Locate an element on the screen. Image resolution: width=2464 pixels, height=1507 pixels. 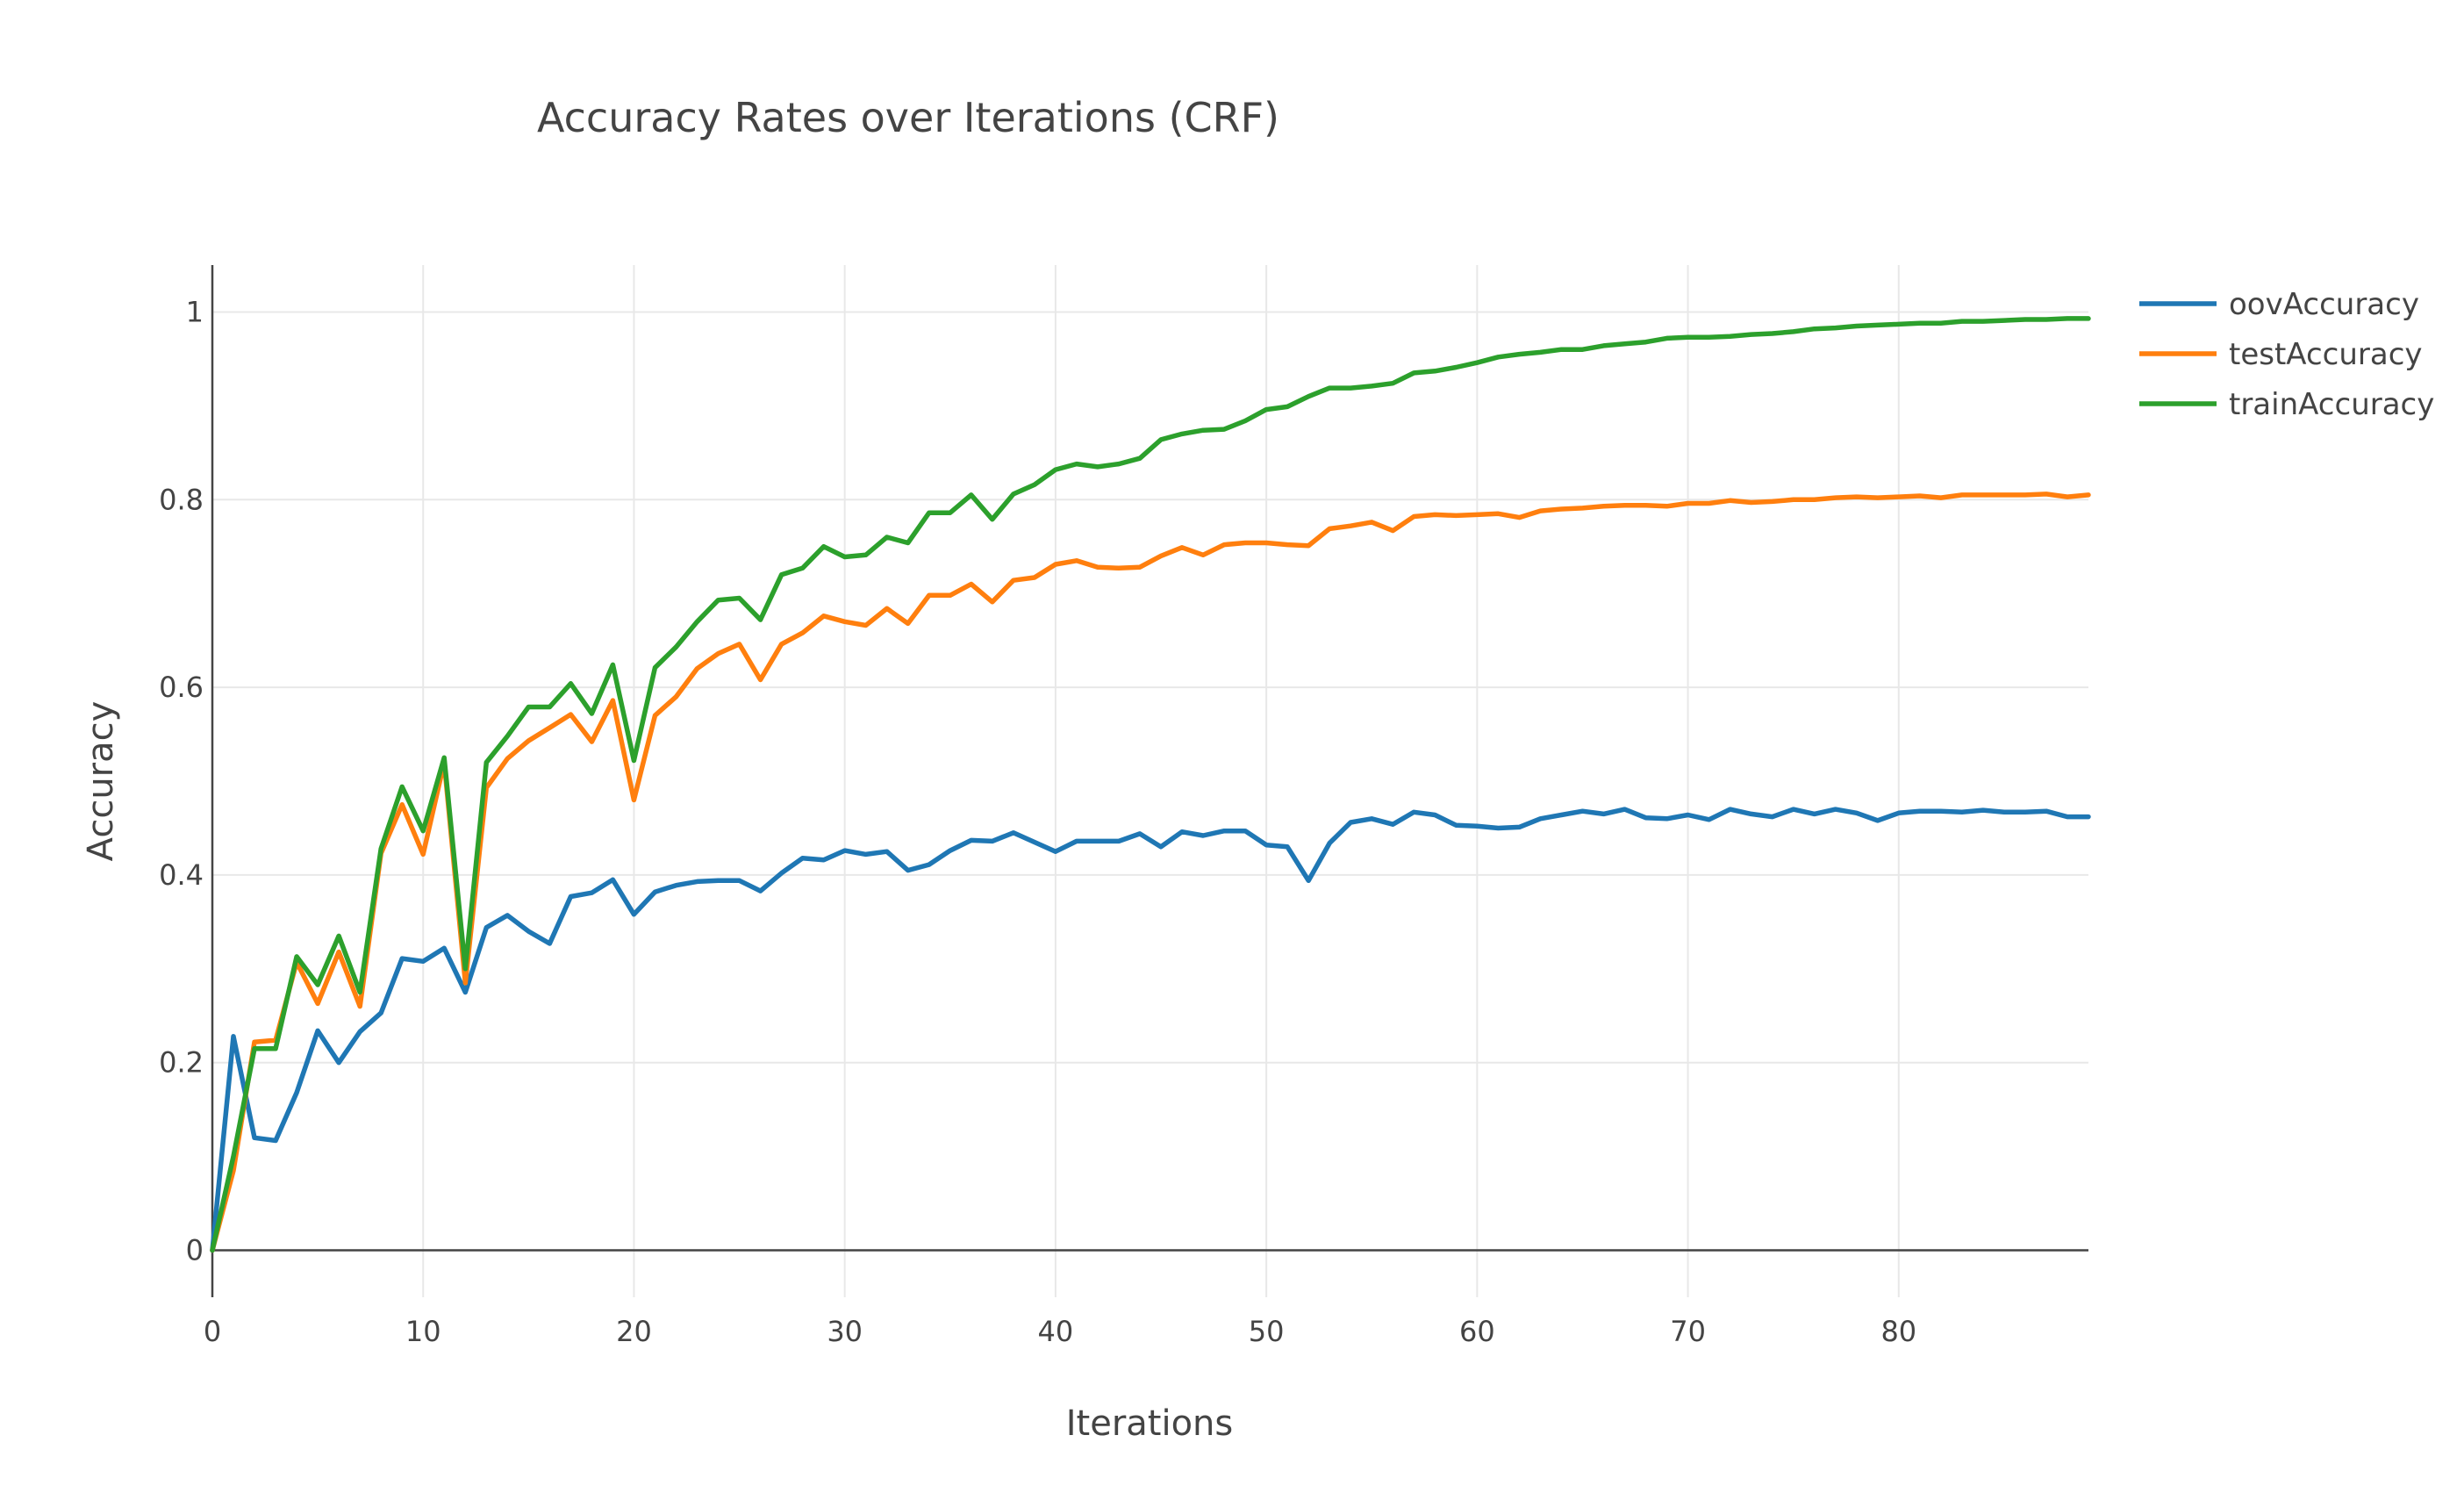
legend-item-testAccuracy: testAccuracy is located at coordinates (2281, 354).